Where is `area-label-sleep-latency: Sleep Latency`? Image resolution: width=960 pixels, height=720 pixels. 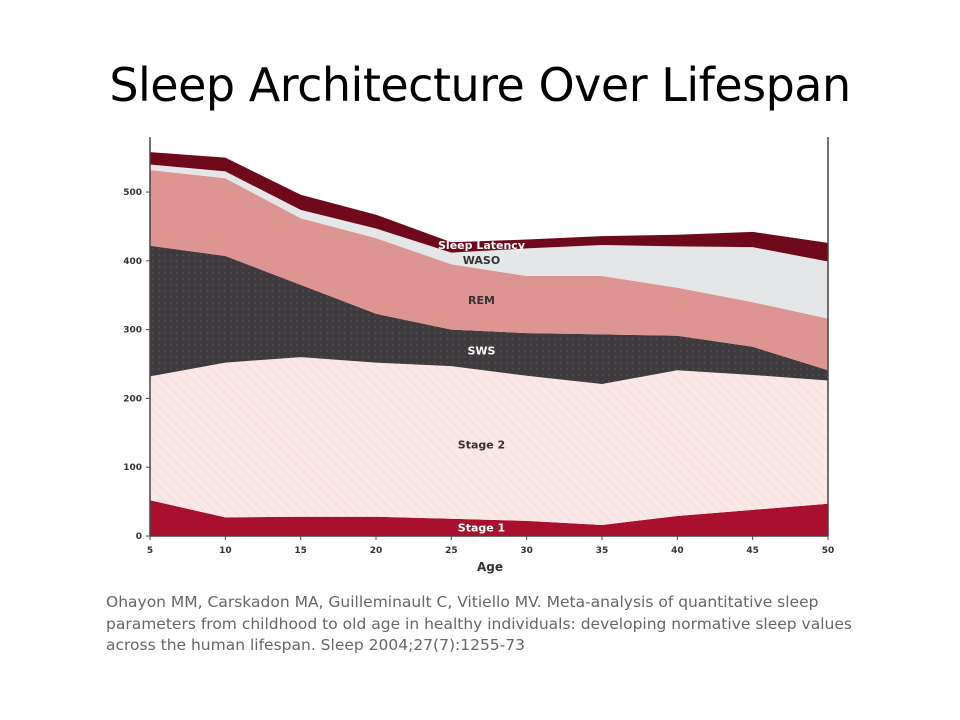
area-label-sleep-latency: Sleep Latency is located at coordinates (481, 245).